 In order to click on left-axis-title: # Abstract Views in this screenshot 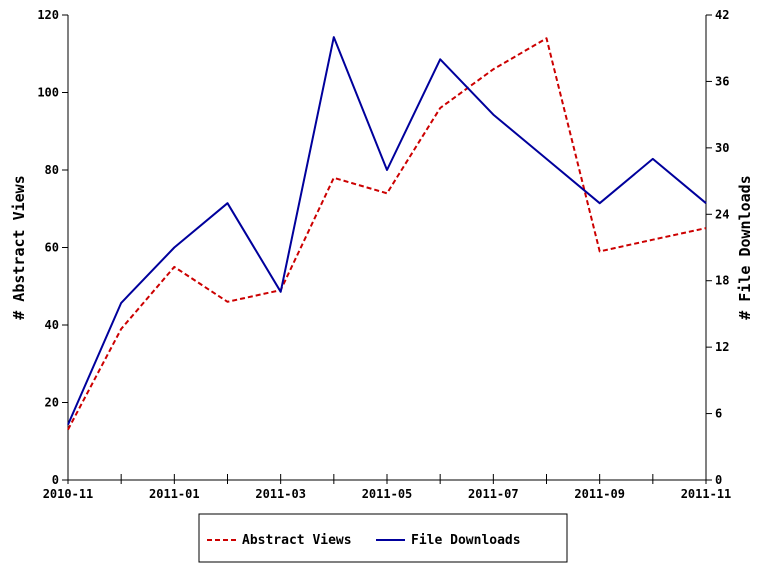, I will do `click(19, 247)`.